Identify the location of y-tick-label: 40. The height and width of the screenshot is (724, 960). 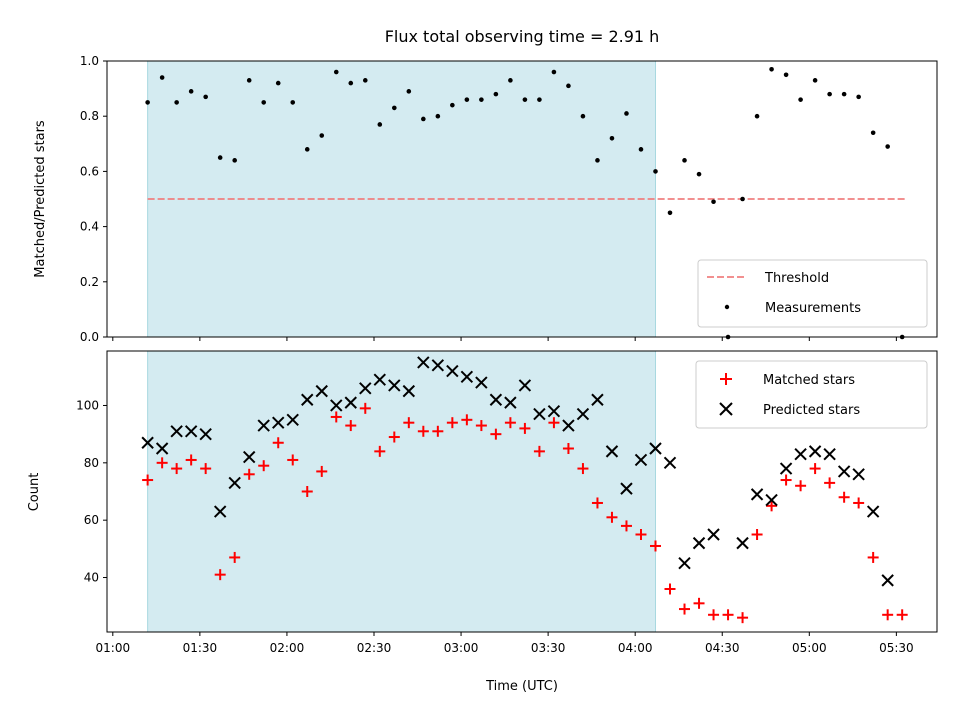
(91, 578).